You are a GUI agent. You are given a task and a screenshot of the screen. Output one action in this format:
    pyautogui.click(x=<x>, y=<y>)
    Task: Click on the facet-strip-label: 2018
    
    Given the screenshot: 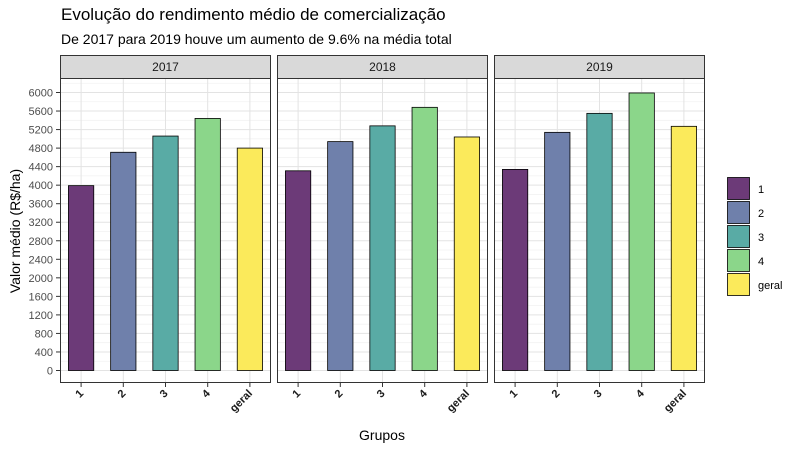 What is the action you would take?
    pyautogui.click(x=382, y=67)
    